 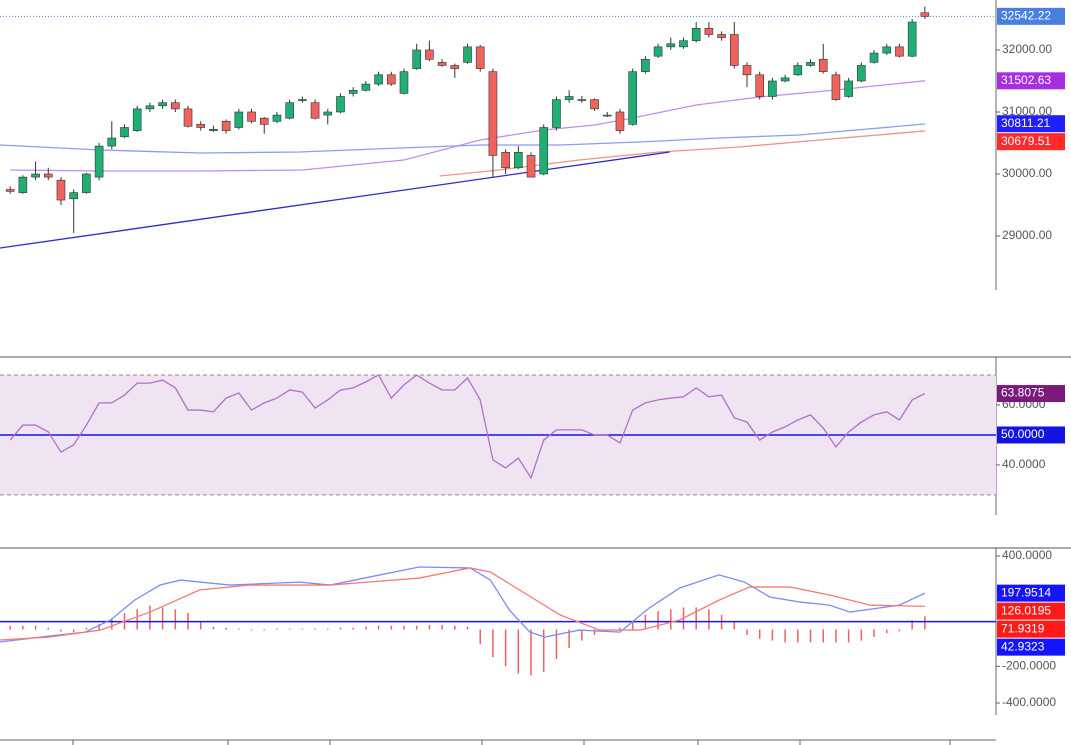 I want to click on value-label: 197.9514, so click(x=1026, y=592).